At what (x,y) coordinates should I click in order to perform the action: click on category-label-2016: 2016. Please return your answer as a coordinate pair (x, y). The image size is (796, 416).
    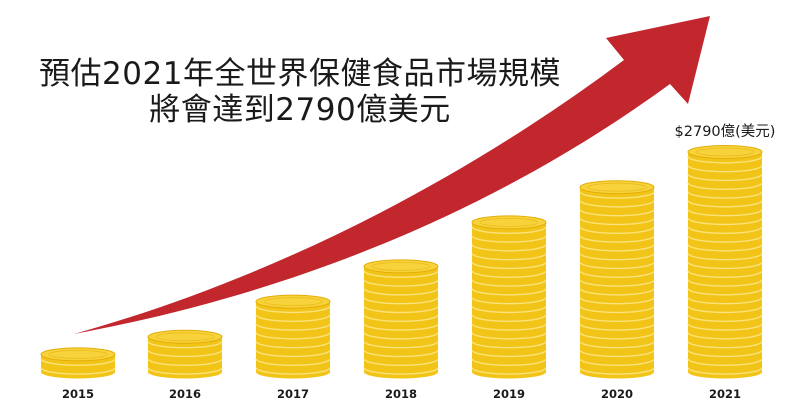
    Looking at the image, I should click on (185, 394).